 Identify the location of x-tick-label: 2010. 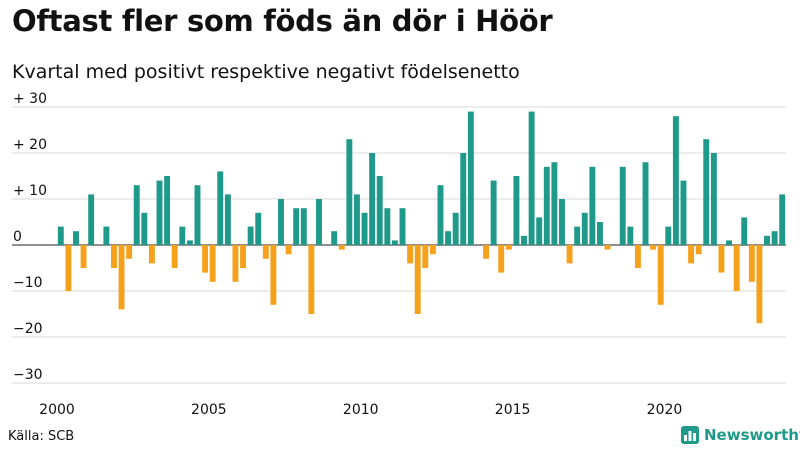
(361, 410).